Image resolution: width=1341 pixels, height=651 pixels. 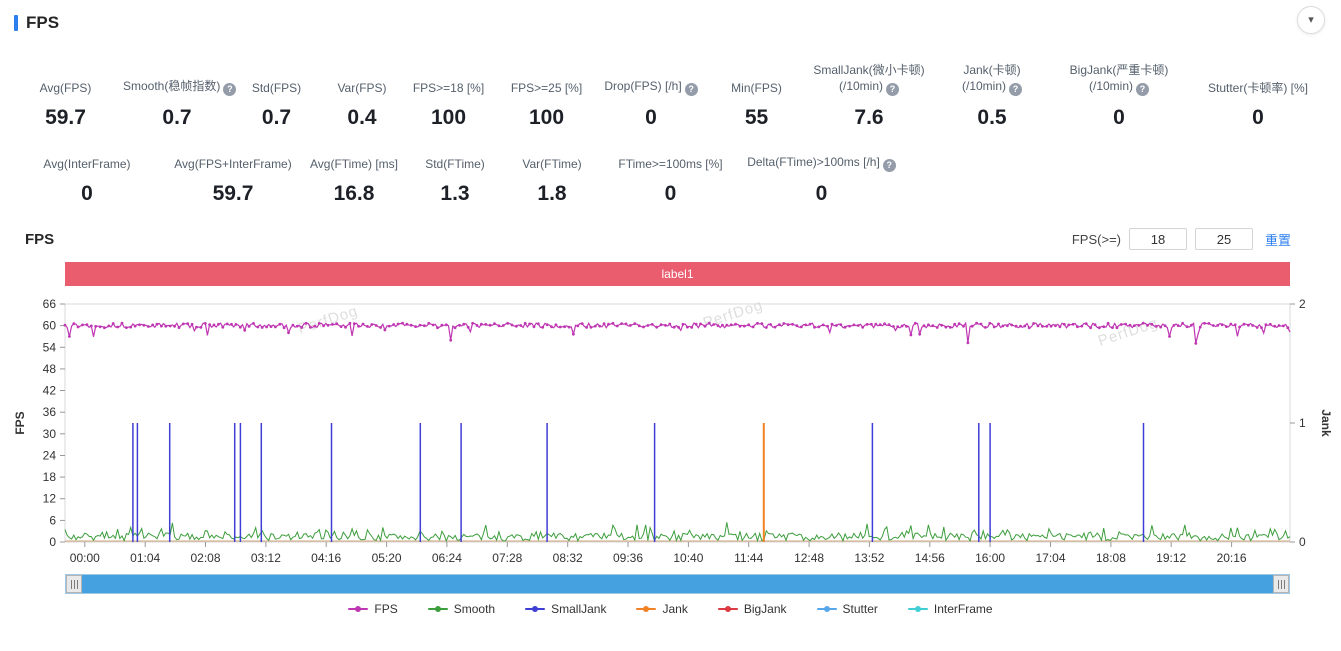 I want to click on legend-label: Jank, so click(x=675, y=609).